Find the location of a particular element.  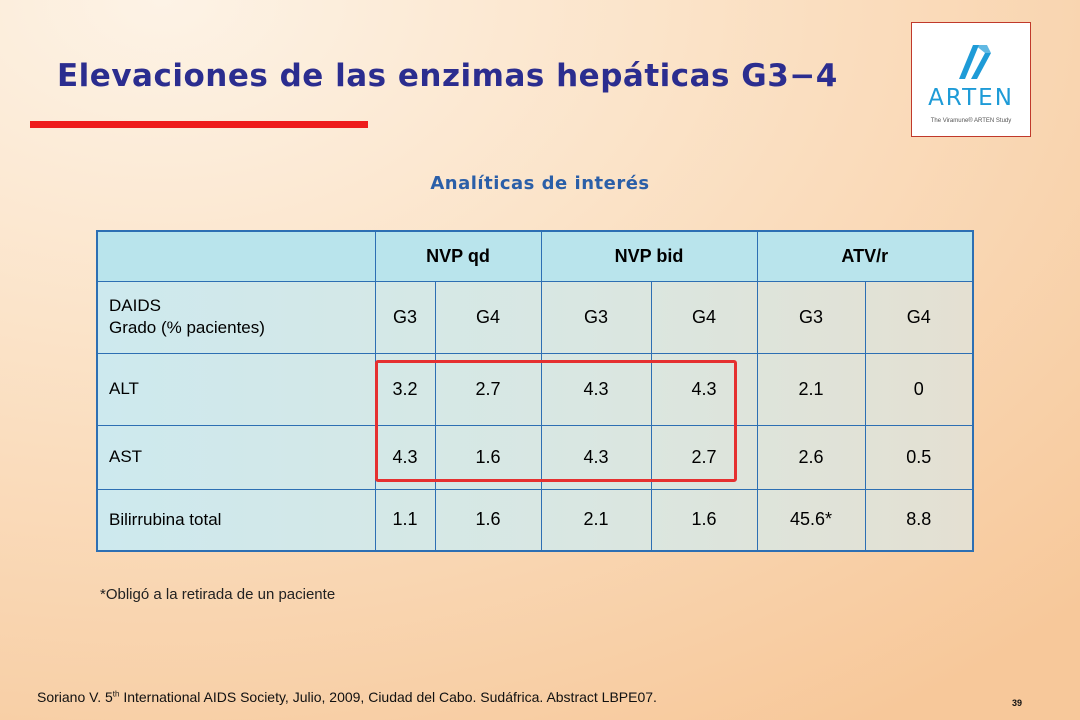

value-cell: 8.8 is located at coordinates (919, 520).